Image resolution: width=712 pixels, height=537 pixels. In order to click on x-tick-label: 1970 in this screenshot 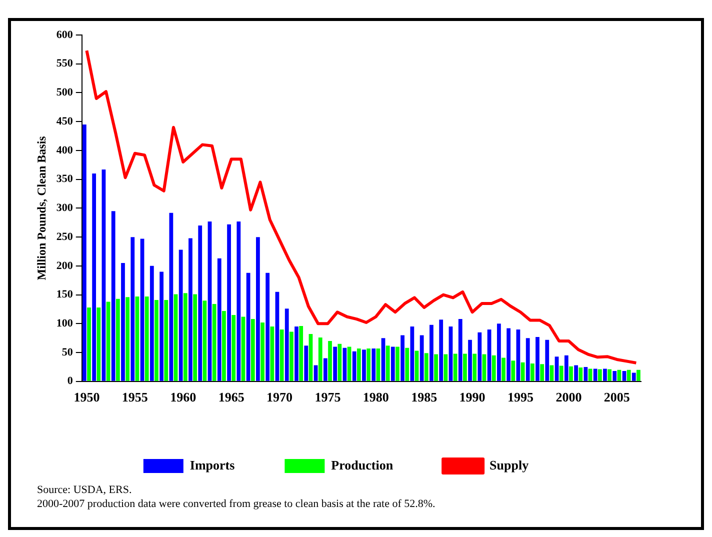, I will do `click(279, 397)`.